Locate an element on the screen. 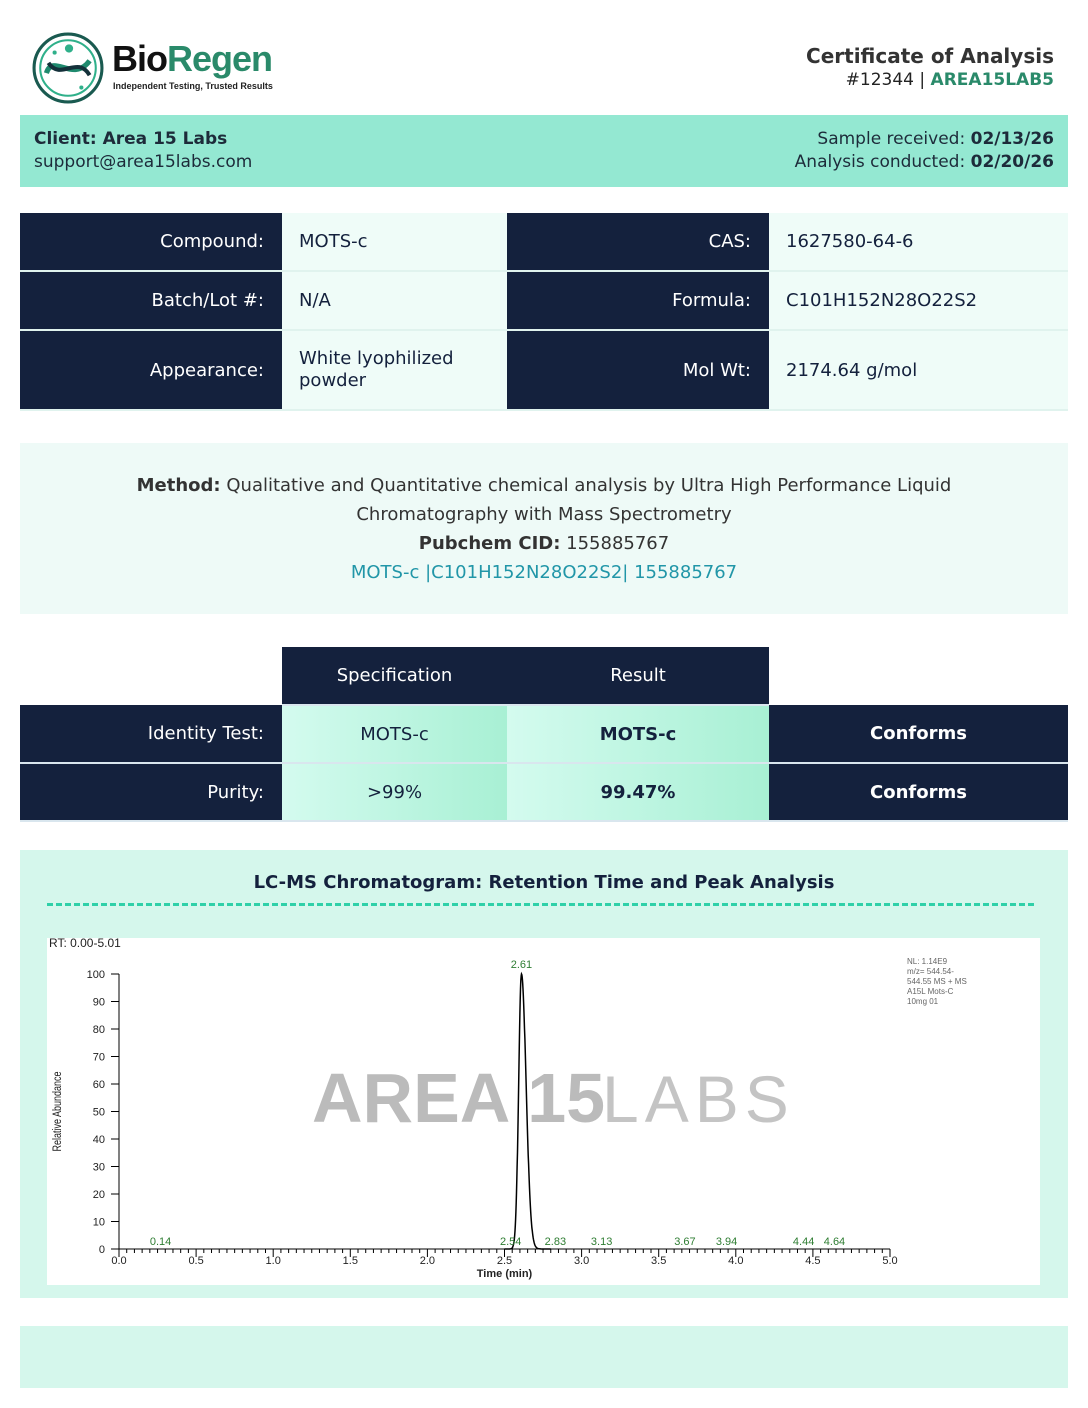 The image size is (1088, 1408). info-label: CAS: is located at coordinates (638, 242).